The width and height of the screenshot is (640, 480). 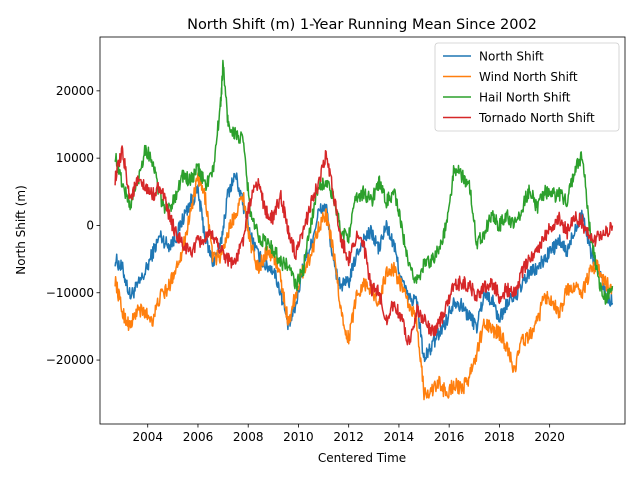 What do you see at coordinates (198, 437) in the screenshot?
I see `x-tick-label: 2006` at bounding box center [198, 437].